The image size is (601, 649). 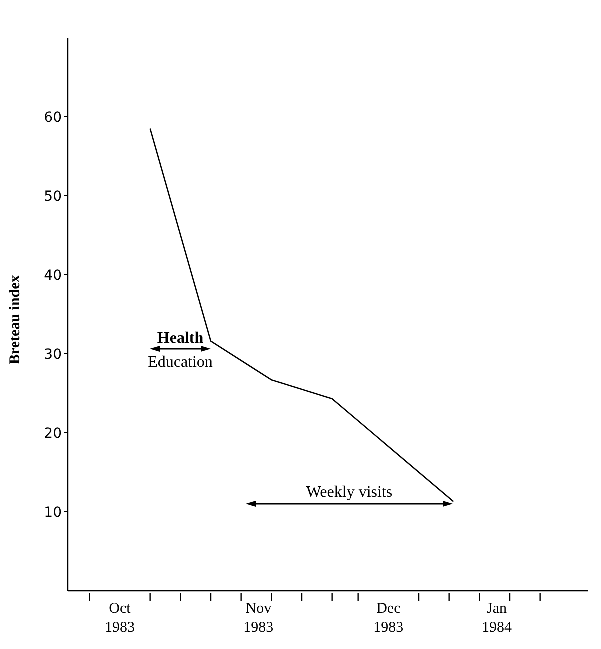 I want to click on x-tick-label: Jan 1984, so click(x=497, y=618).